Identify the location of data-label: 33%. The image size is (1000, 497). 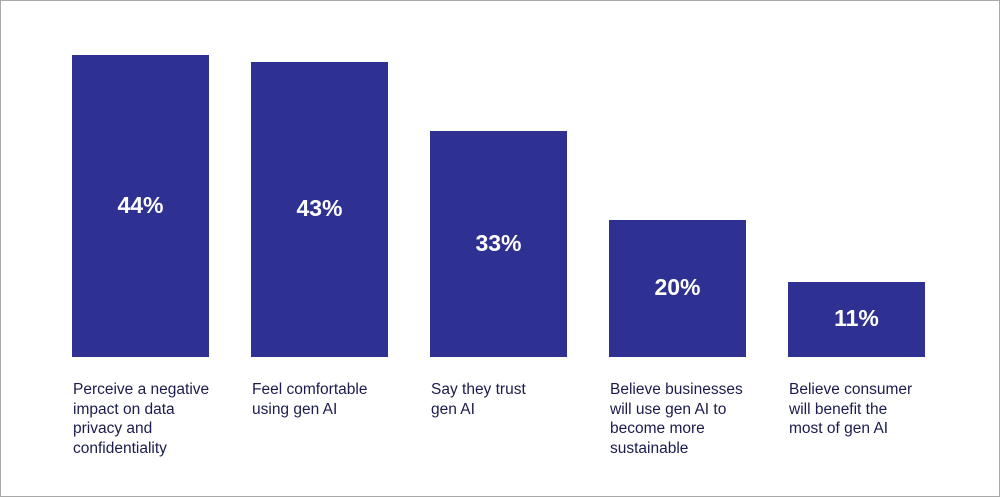
(498, 242).